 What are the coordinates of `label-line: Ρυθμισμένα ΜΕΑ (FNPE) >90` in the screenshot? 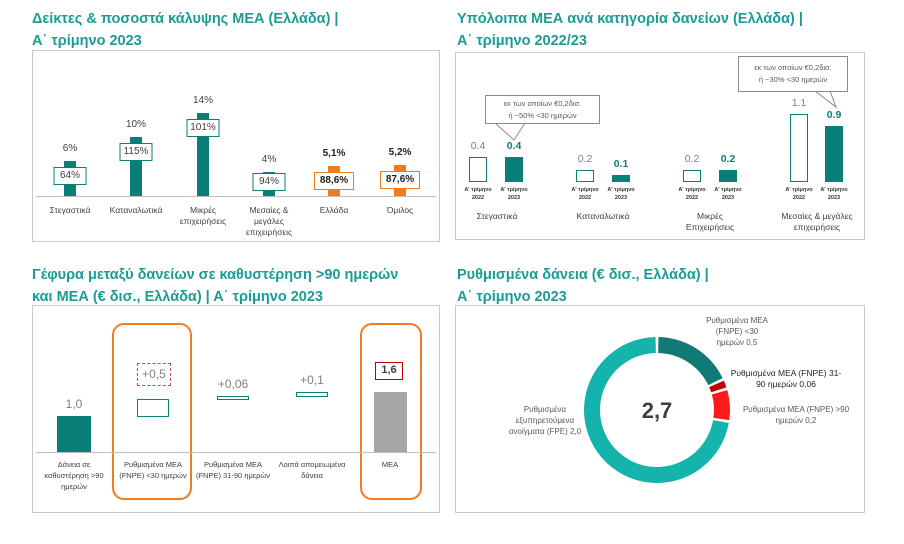 It's located at (796, 409).